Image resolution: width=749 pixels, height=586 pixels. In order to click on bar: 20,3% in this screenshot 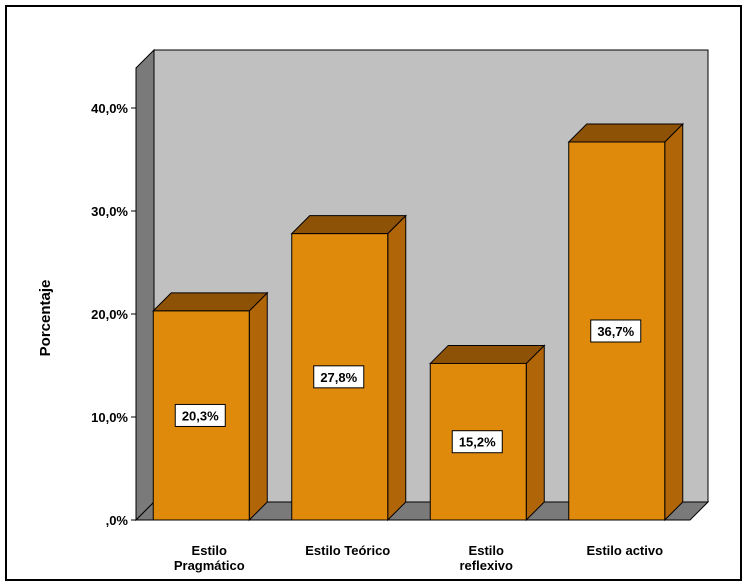, I will do `click(210, 406)`.